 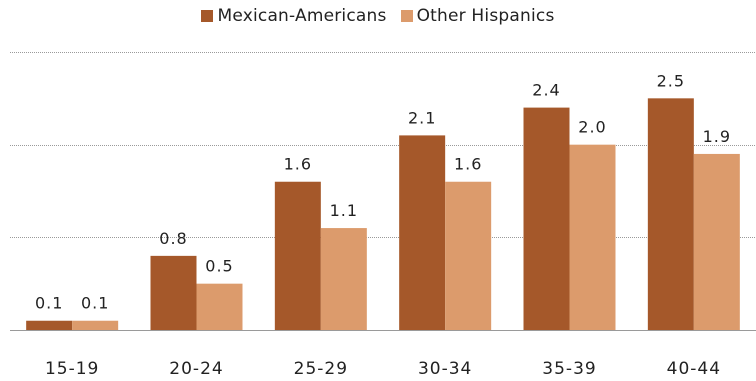 I want to click on data-label: 1.1, so click(x=344, y=210).